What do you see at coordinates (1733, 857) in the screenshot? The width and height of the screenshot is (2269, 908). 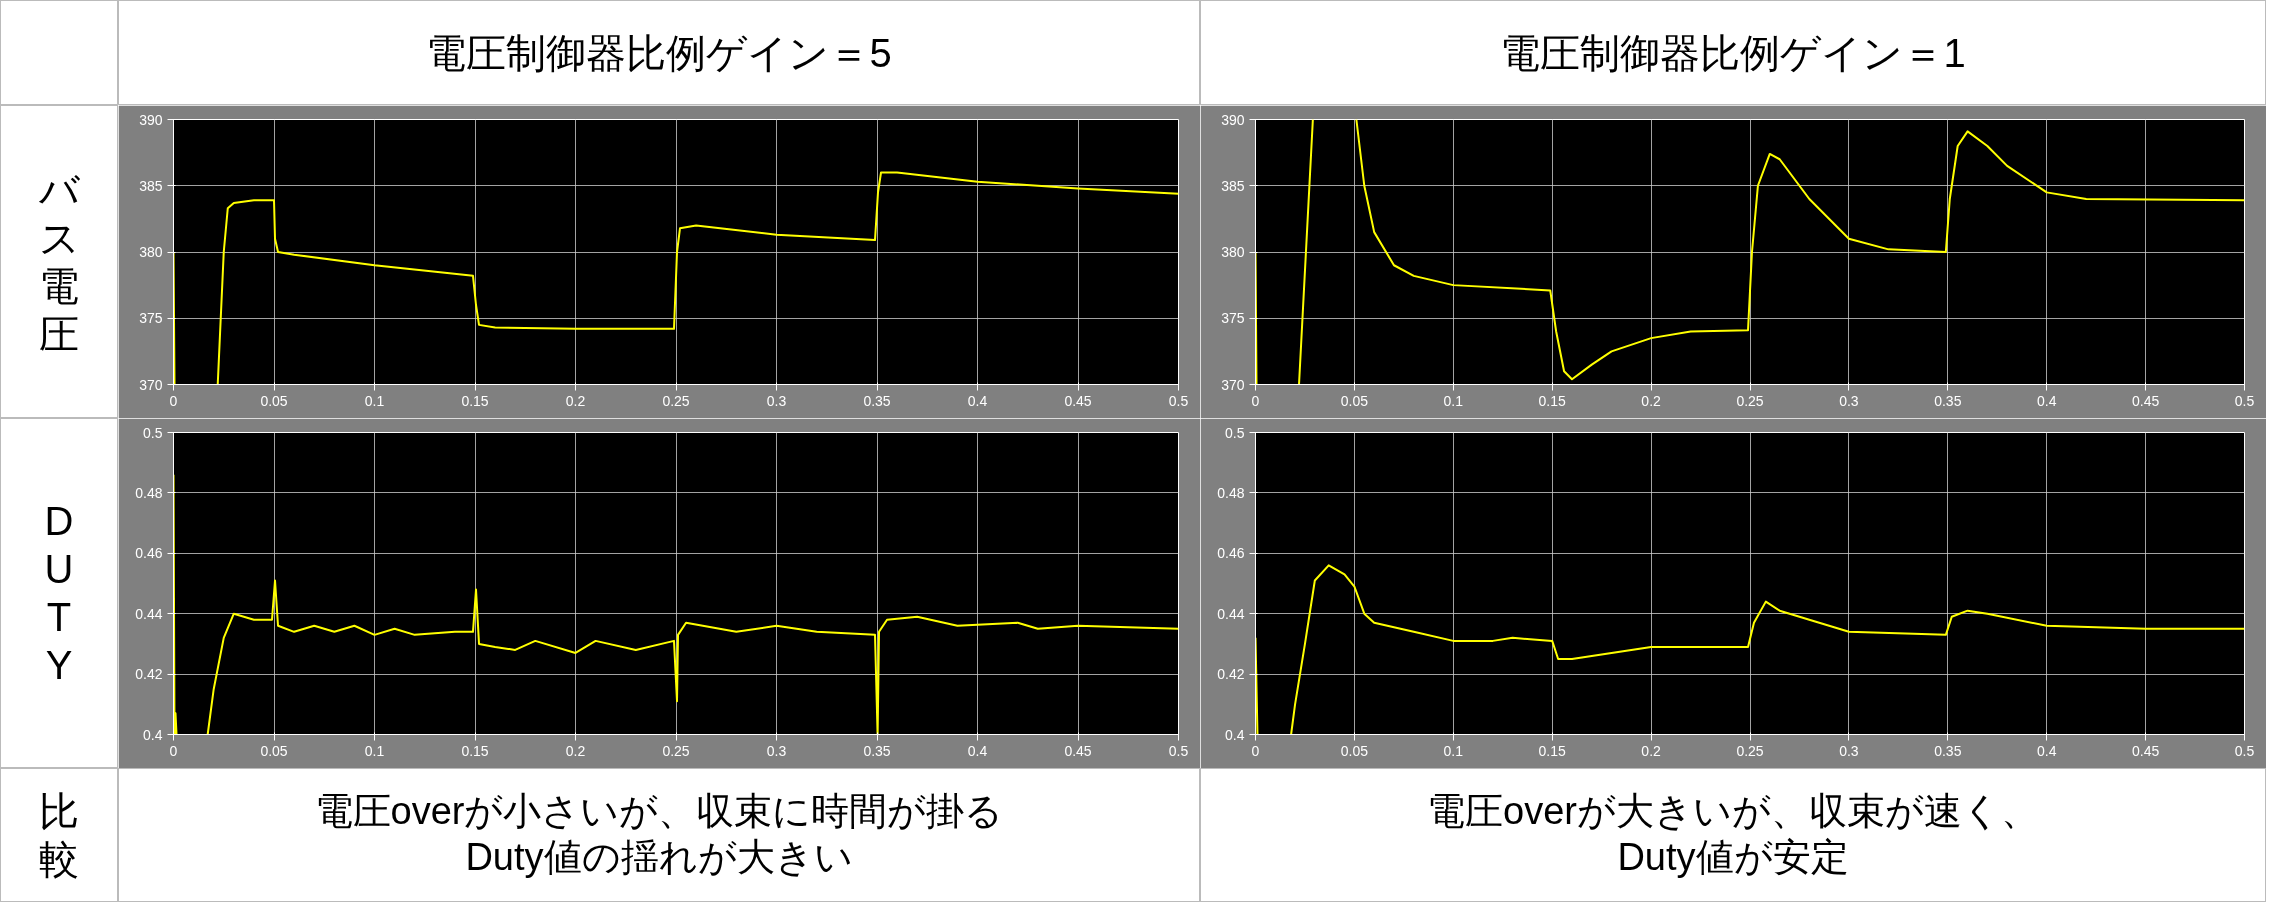 I see `text: Duty値が安定` at bounding box center [1733, 857].